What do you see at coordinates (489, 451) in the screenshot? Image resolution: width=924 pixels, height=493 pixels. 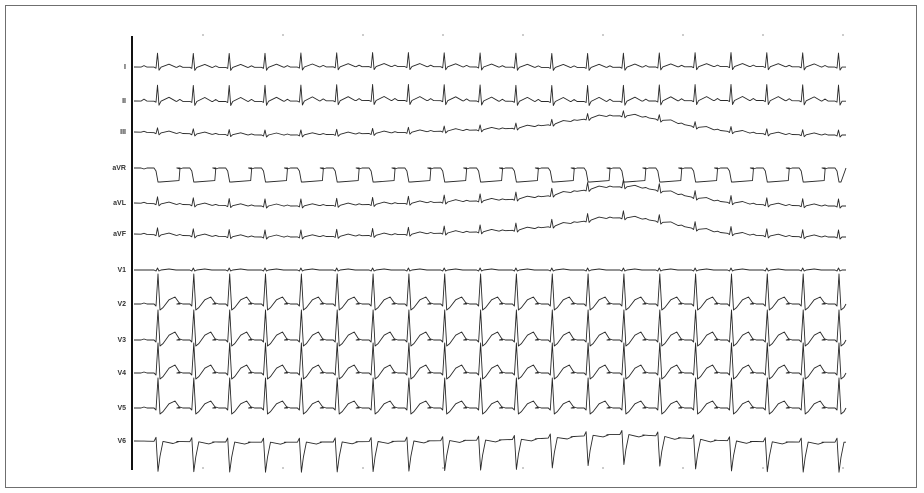 I see `lead-trace-v6` at bounding box center [489, 451].